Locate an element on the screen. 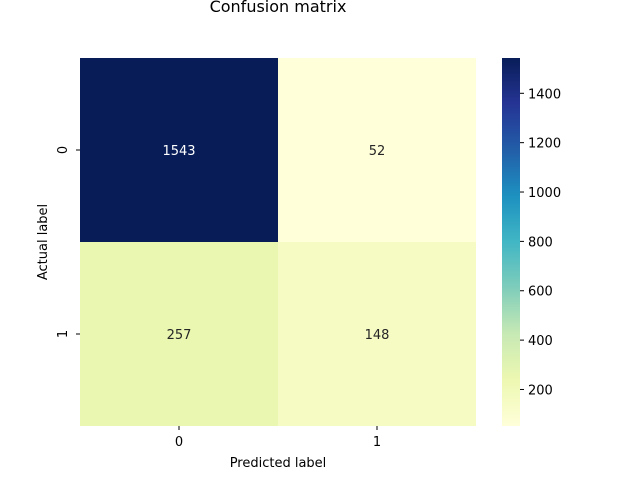 The height and width of the screenshot is (480, 640). y-tick-label: 0 is located at coordinates (63, 150).